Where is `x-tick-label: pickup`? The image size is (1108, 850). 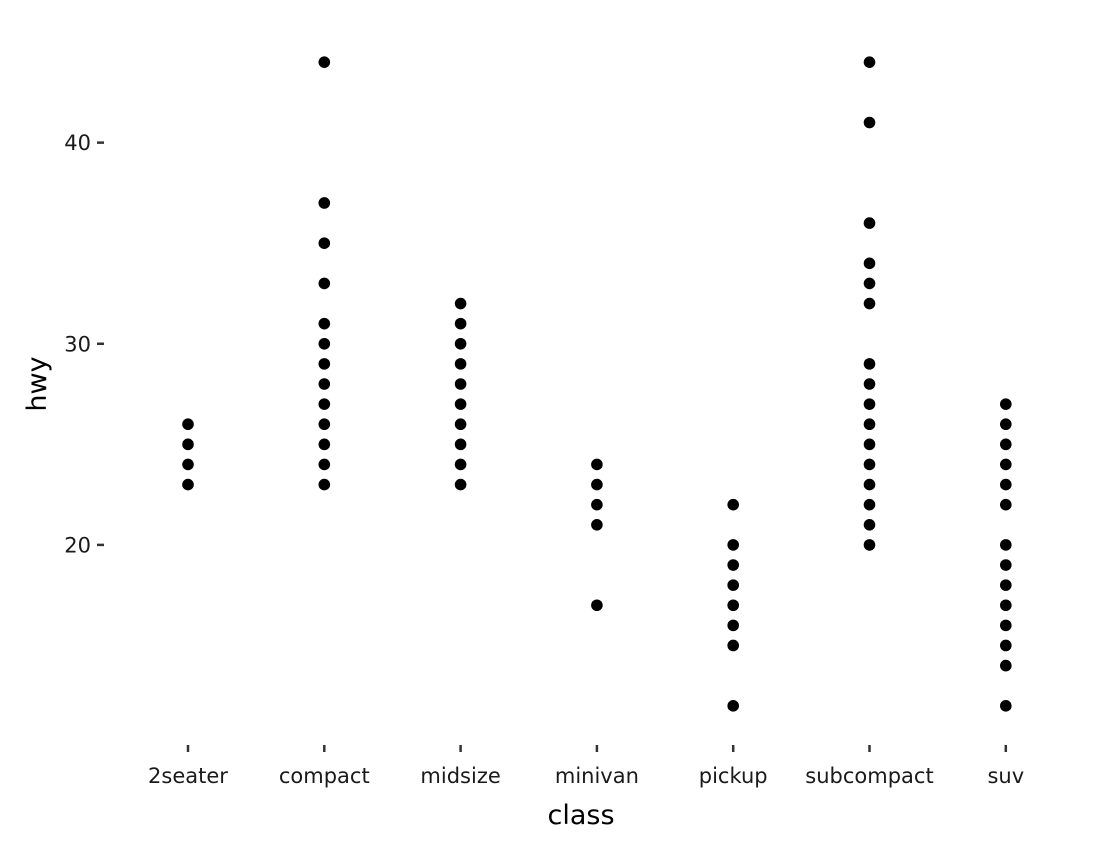
x-tick-label: pickup is located at coordinates (733, 776).